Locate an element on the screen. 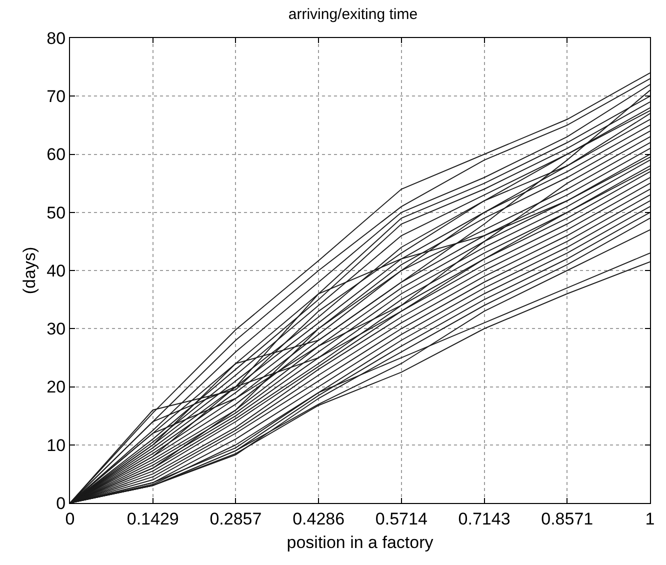  y-tick-label: 30 is located at coordinates (56, 329).